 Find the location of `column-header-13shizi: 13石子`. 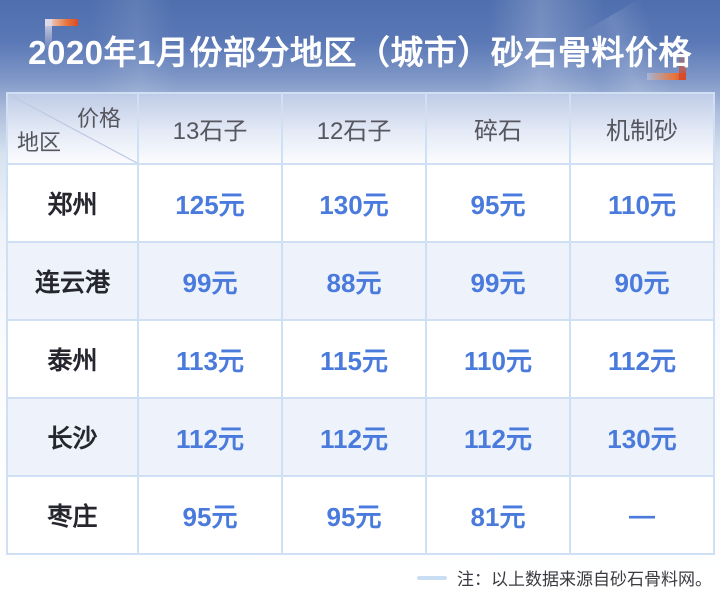

column-header-13shizi: 13石子 is located at coordinates (210, 128).